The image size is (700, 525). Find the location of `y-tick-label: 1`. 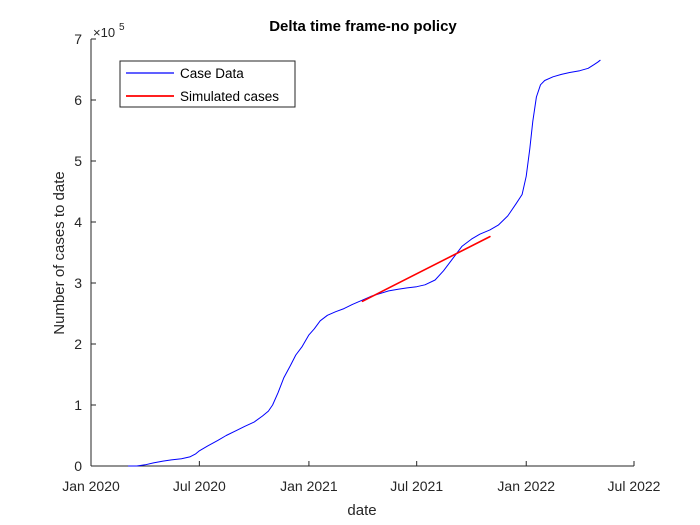

y-tick-label: 1 is located at coordinates (78, 405).